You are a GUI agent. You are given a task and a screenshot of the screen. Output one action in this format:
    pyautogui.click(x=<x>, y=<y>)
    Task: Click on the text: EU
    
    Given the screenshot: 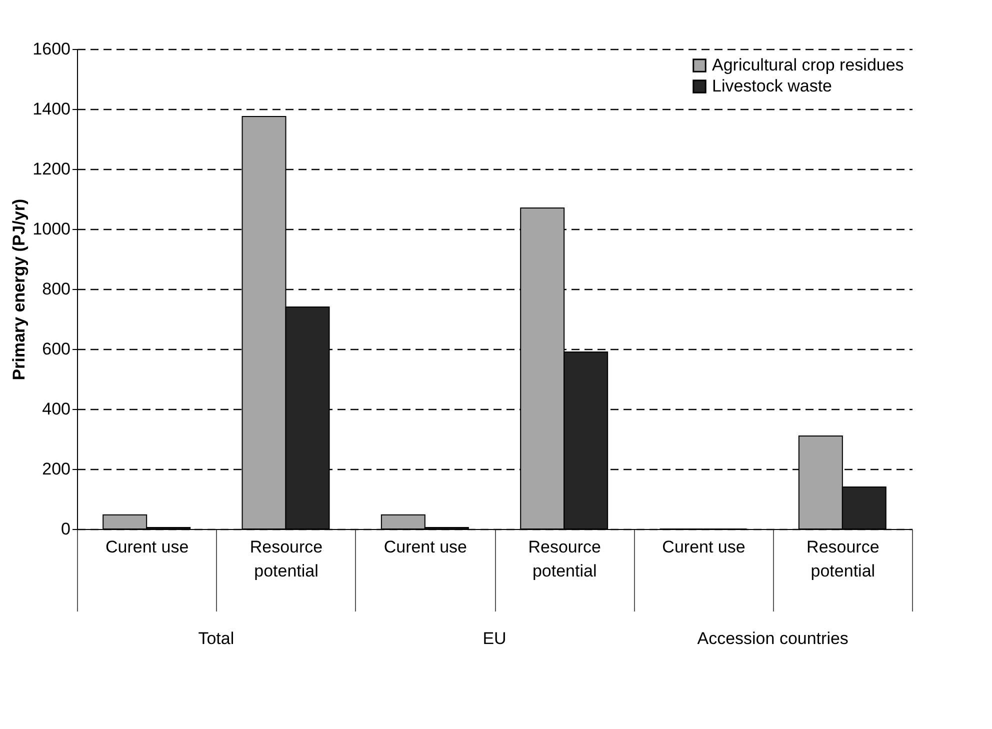 What is the action you would take?
    pyautogui.click(x=494, y=638)
    